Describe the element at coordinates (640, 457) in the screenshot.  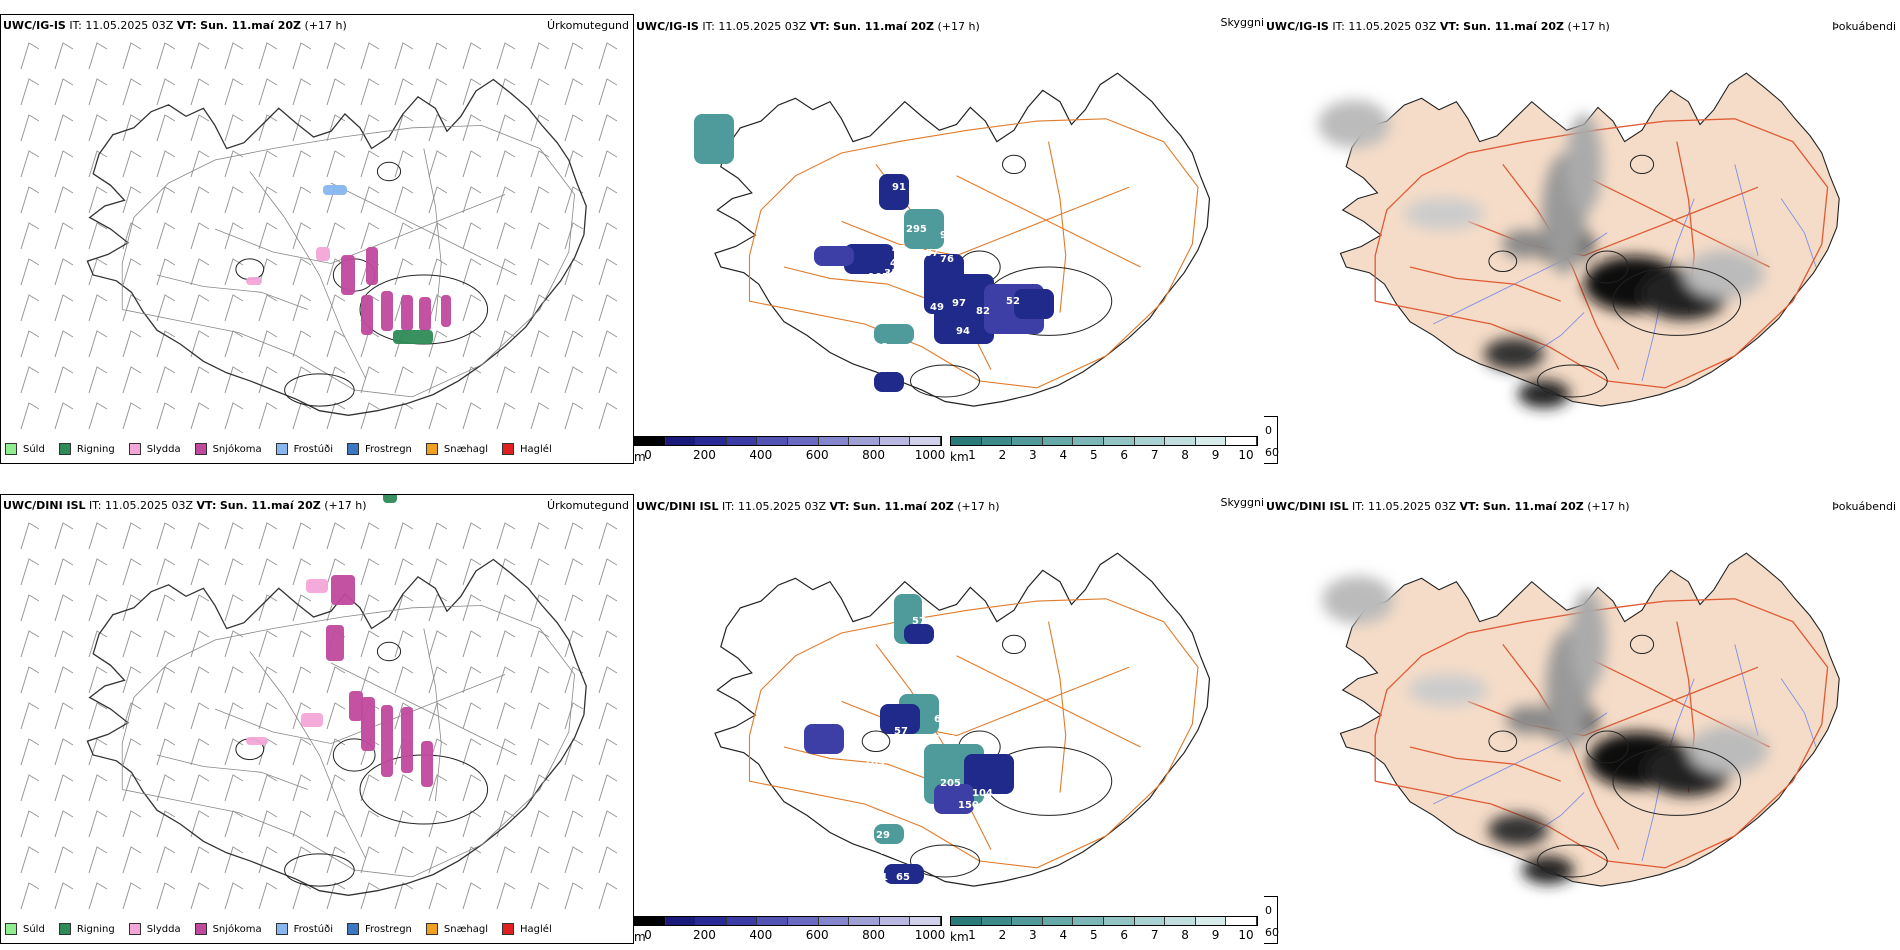
I see `colorbar-unit: m` at that location.